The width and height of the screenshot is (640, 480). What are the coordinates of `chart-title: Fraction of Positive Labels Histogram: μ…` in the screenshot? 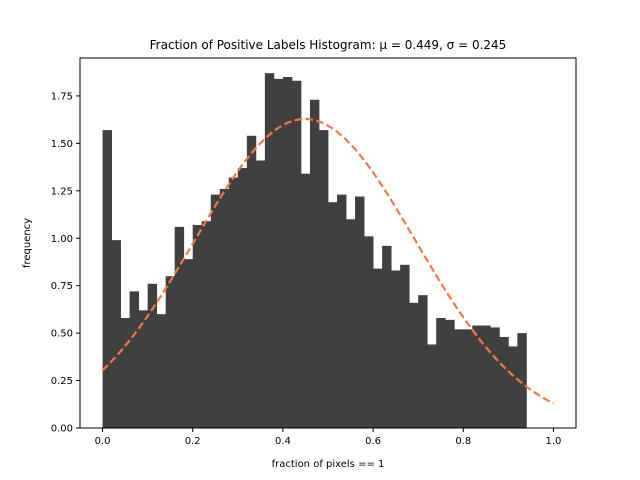 It's located at (328, 45).